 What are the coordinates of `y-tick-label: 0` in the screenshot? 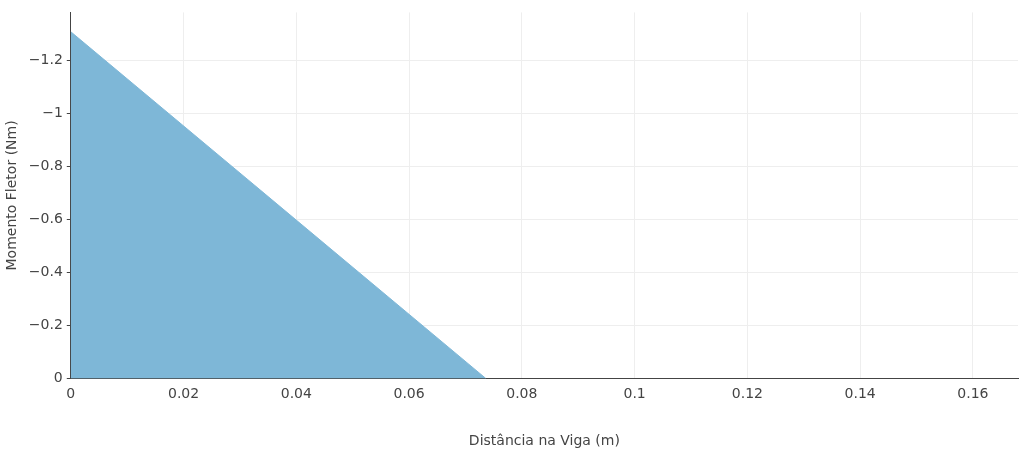 It's located at (58, 377).